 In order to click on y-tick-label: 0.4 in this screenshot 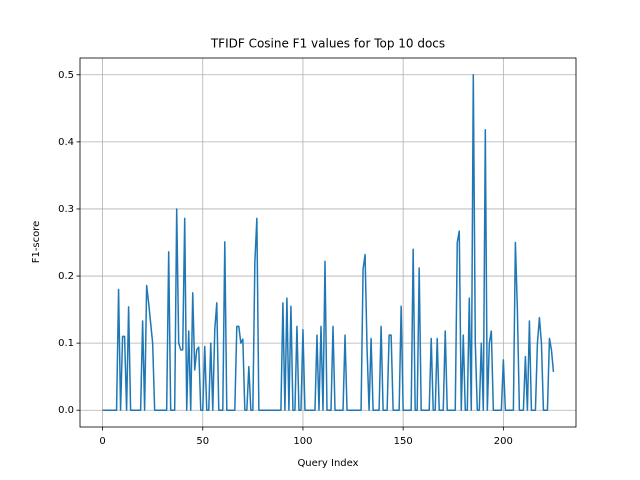, I will do `click(66, 142)`.